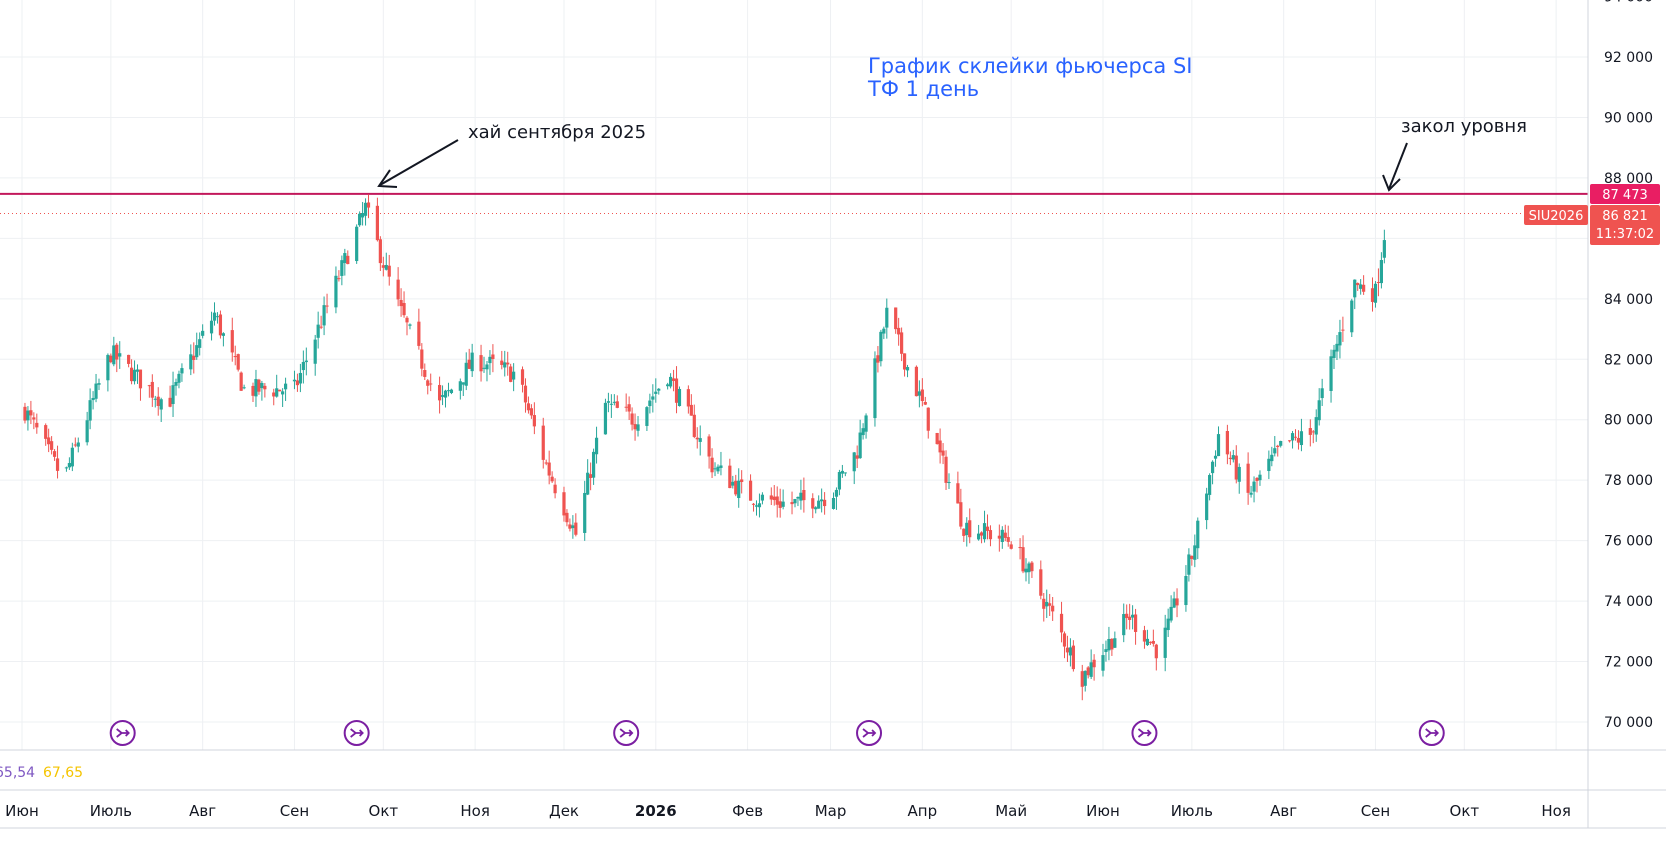 The image size is (1666, 841). I want to click on event-marker-icon, so click(626, 733).